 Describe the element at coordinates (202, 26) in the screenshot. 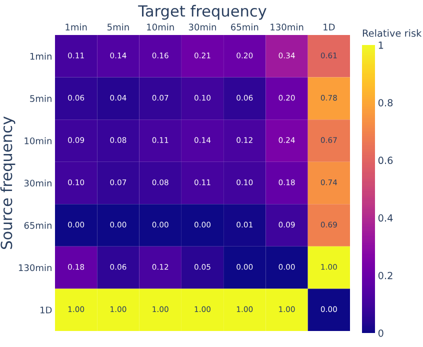

I see `x-tick-label: 30min` at that location.